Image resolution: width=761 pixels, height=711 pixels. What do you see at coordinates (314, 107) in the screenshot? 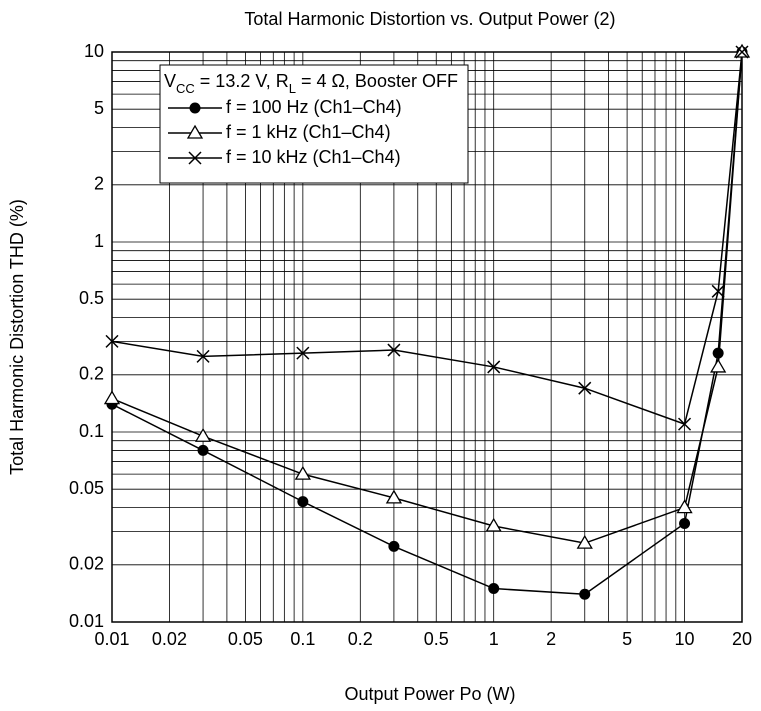
I see `legend-label: f = 100 Hz (Ch1–Ch4)` at bounding box center [314, 107].